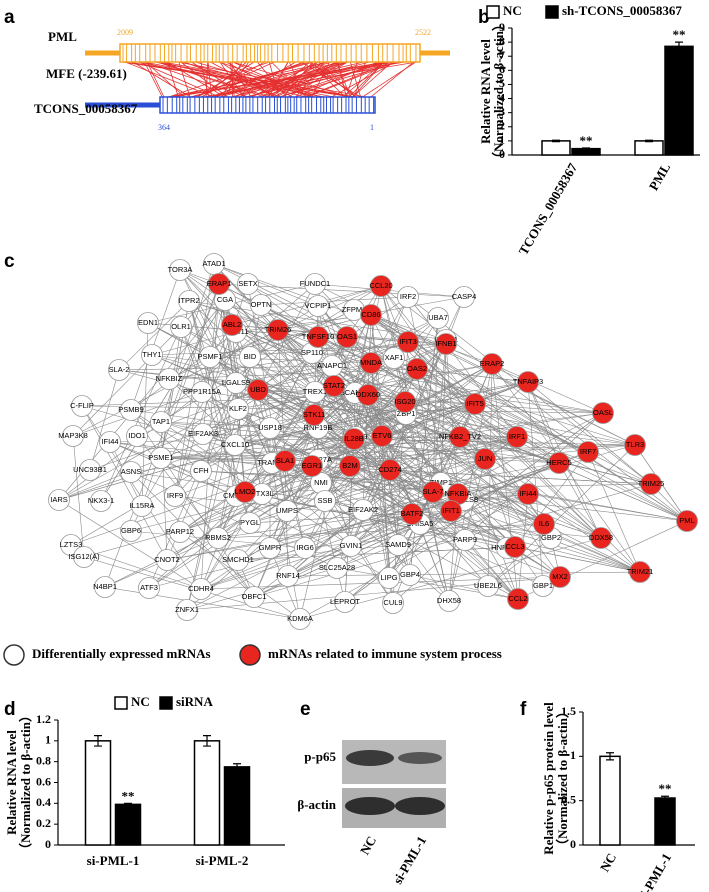  Describe the element at coordinates (514, 546) in the screenshot. I see `node-label: CCL3` at that location.